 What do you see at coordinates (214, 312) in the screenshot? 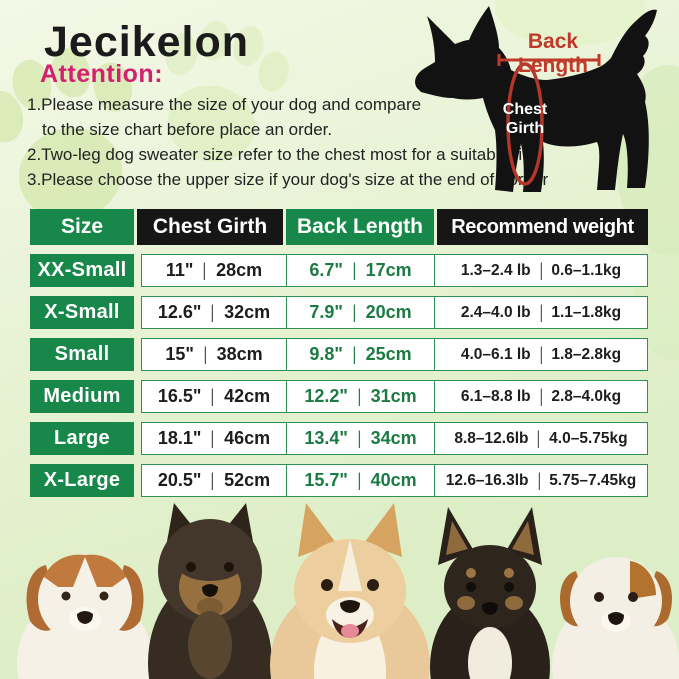
I see `chest-girth-value: 12.6" | 32cm` at bounding box center [214, 312].